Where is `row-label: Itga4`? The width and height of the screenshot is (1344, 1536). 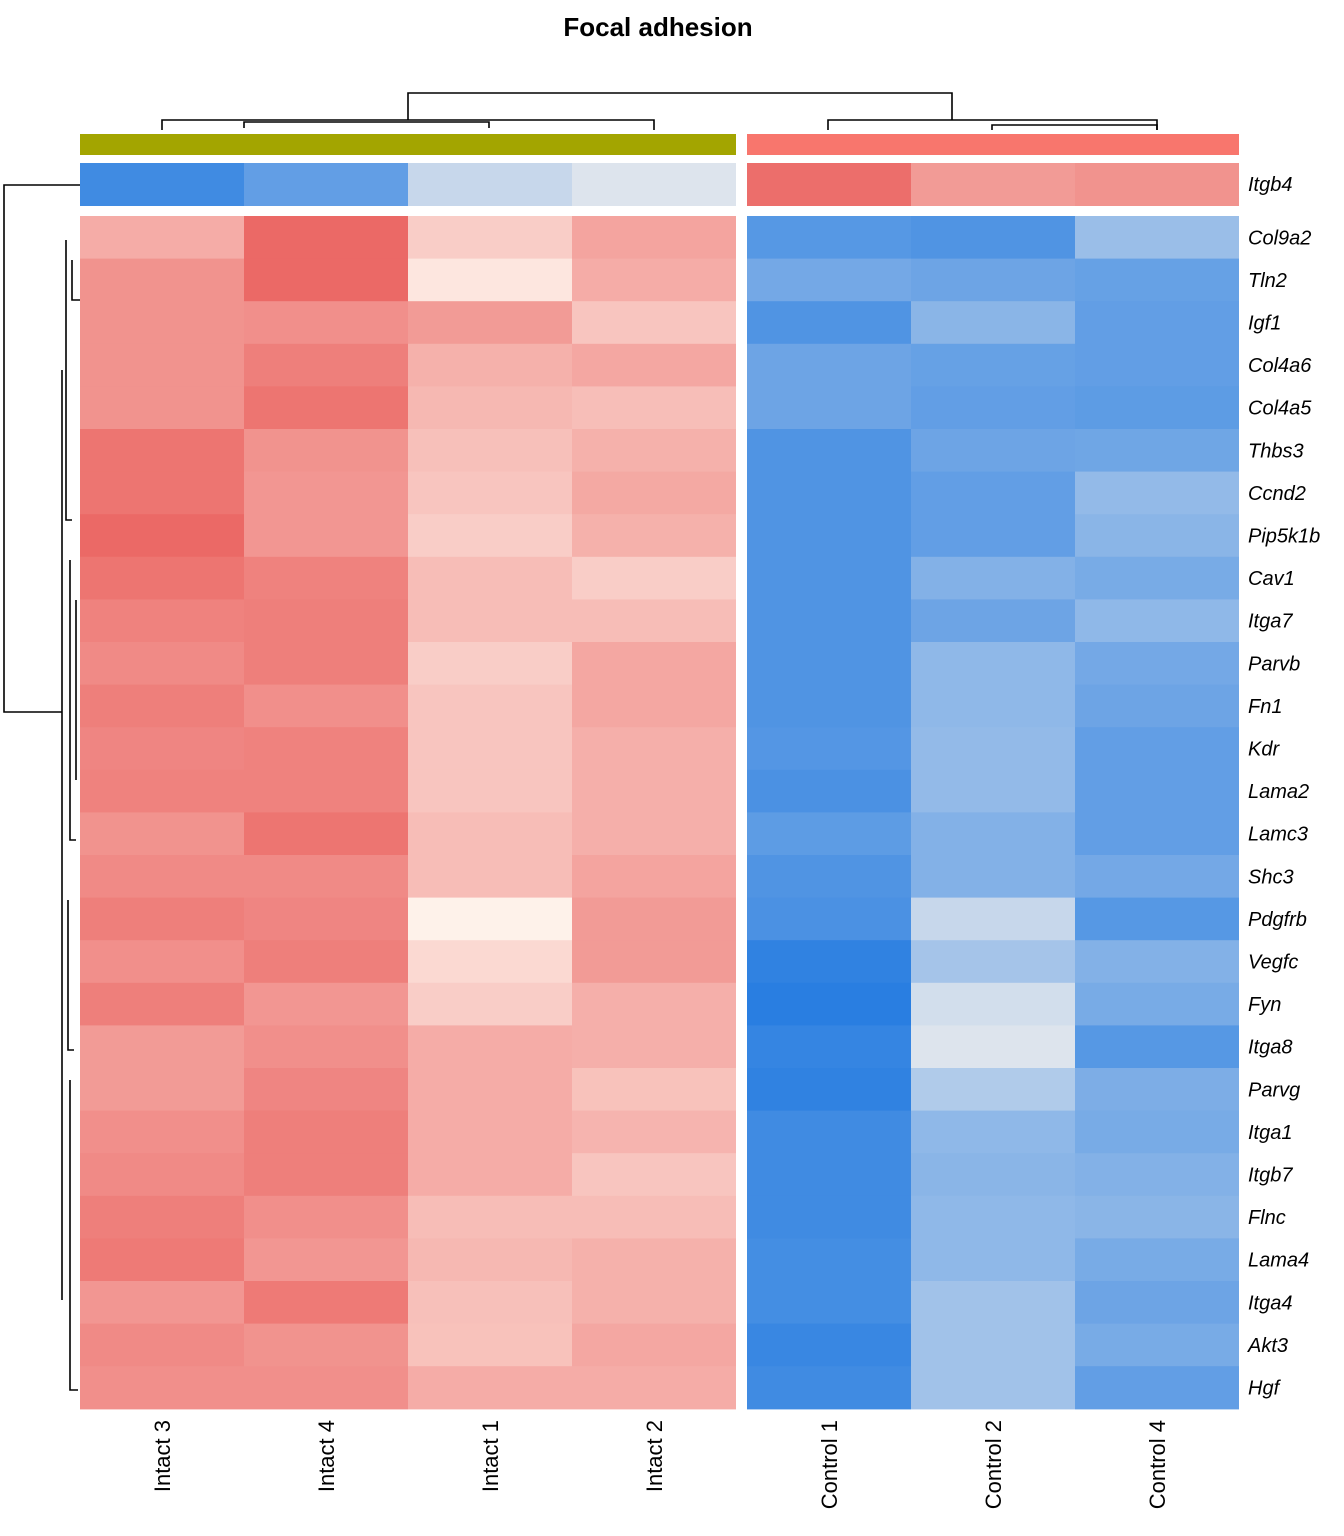
row-label: Itga4 is located at coordinates (1270, 1303).